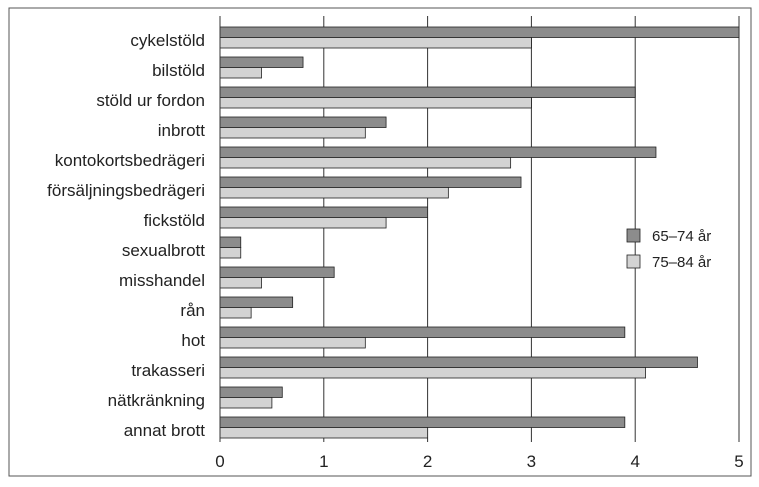 The height and width of the screenshot is (487, 759). Describe the element at coordinates (182, 130) in the screenshot. I see `category-label-3: inbrott` at that location.